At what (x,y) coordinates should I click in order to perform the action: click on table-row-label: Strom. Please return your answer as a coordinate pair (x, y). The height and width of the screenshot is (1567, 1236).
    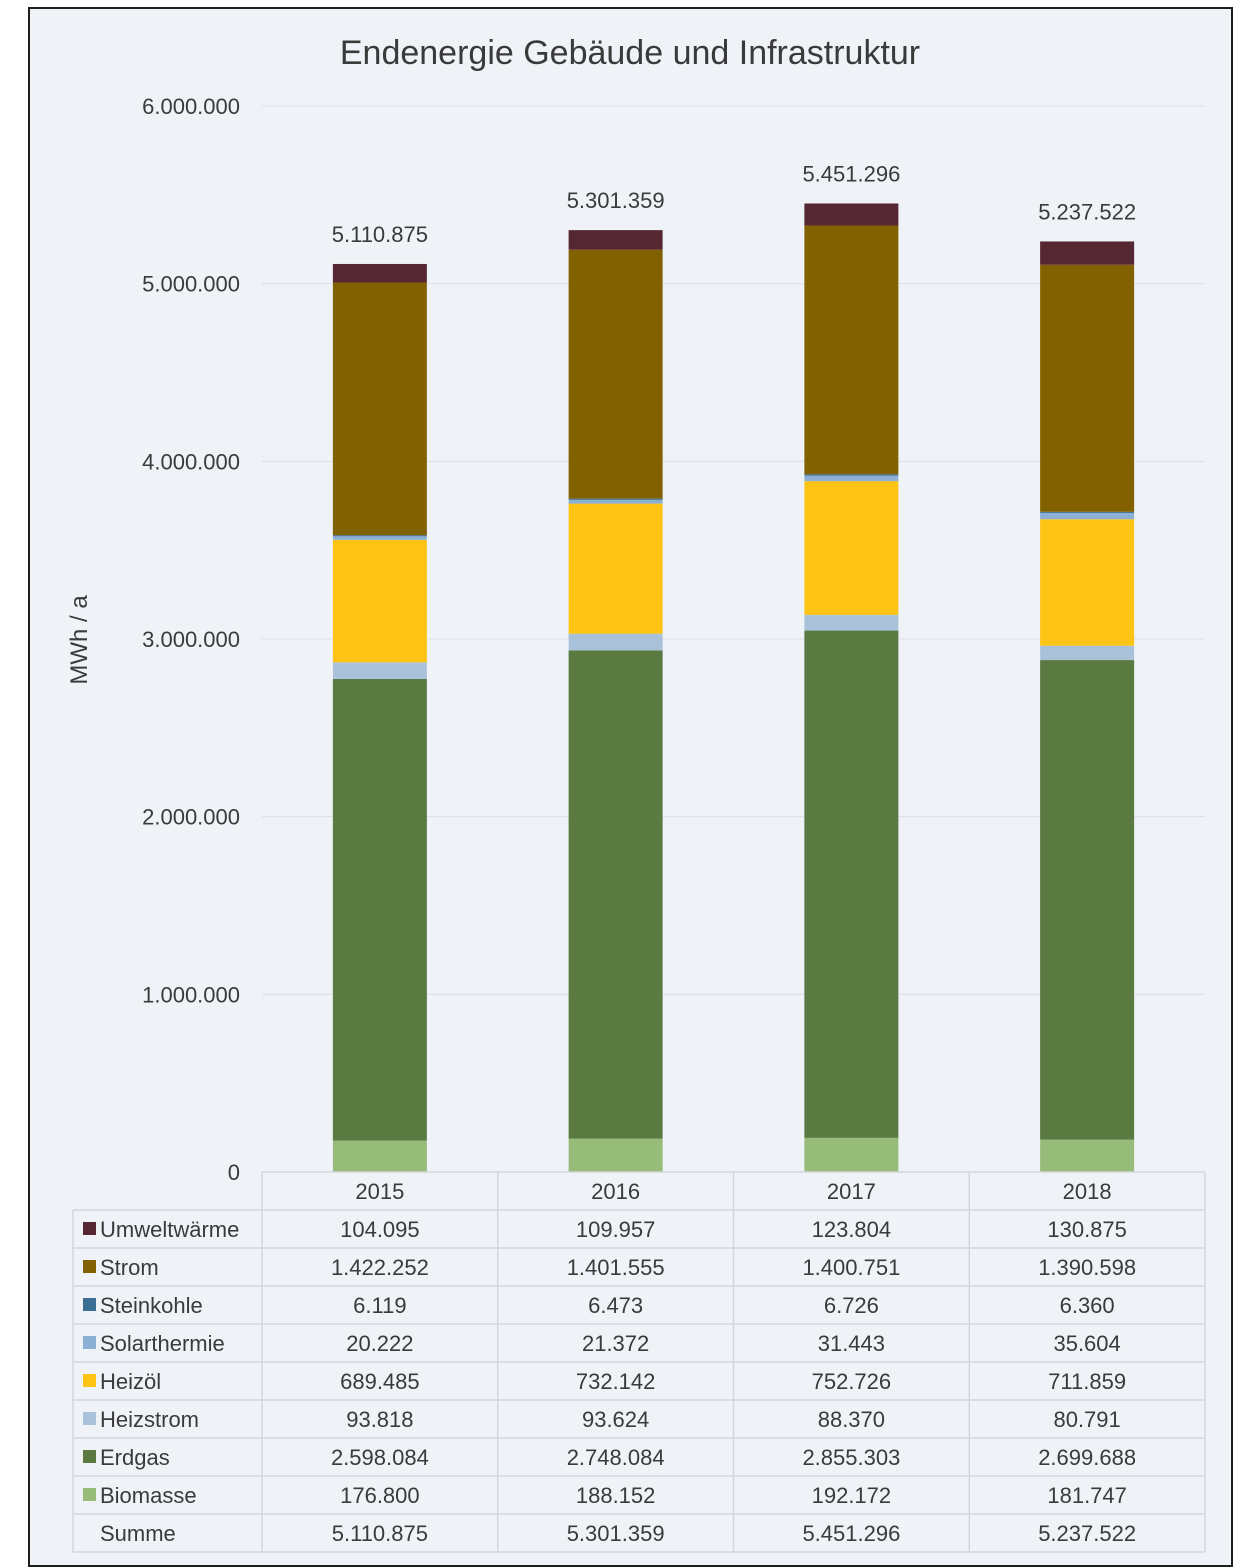
    Looking at the image, I should click on (129, 1267).